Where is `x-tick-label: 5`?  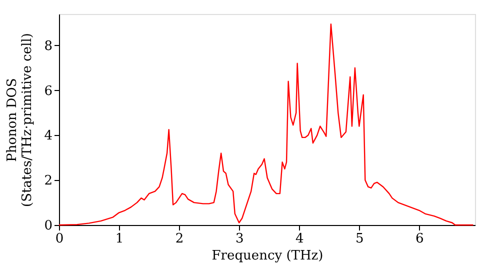
x-tick-label: 5 is located at coordinates (360, 239).